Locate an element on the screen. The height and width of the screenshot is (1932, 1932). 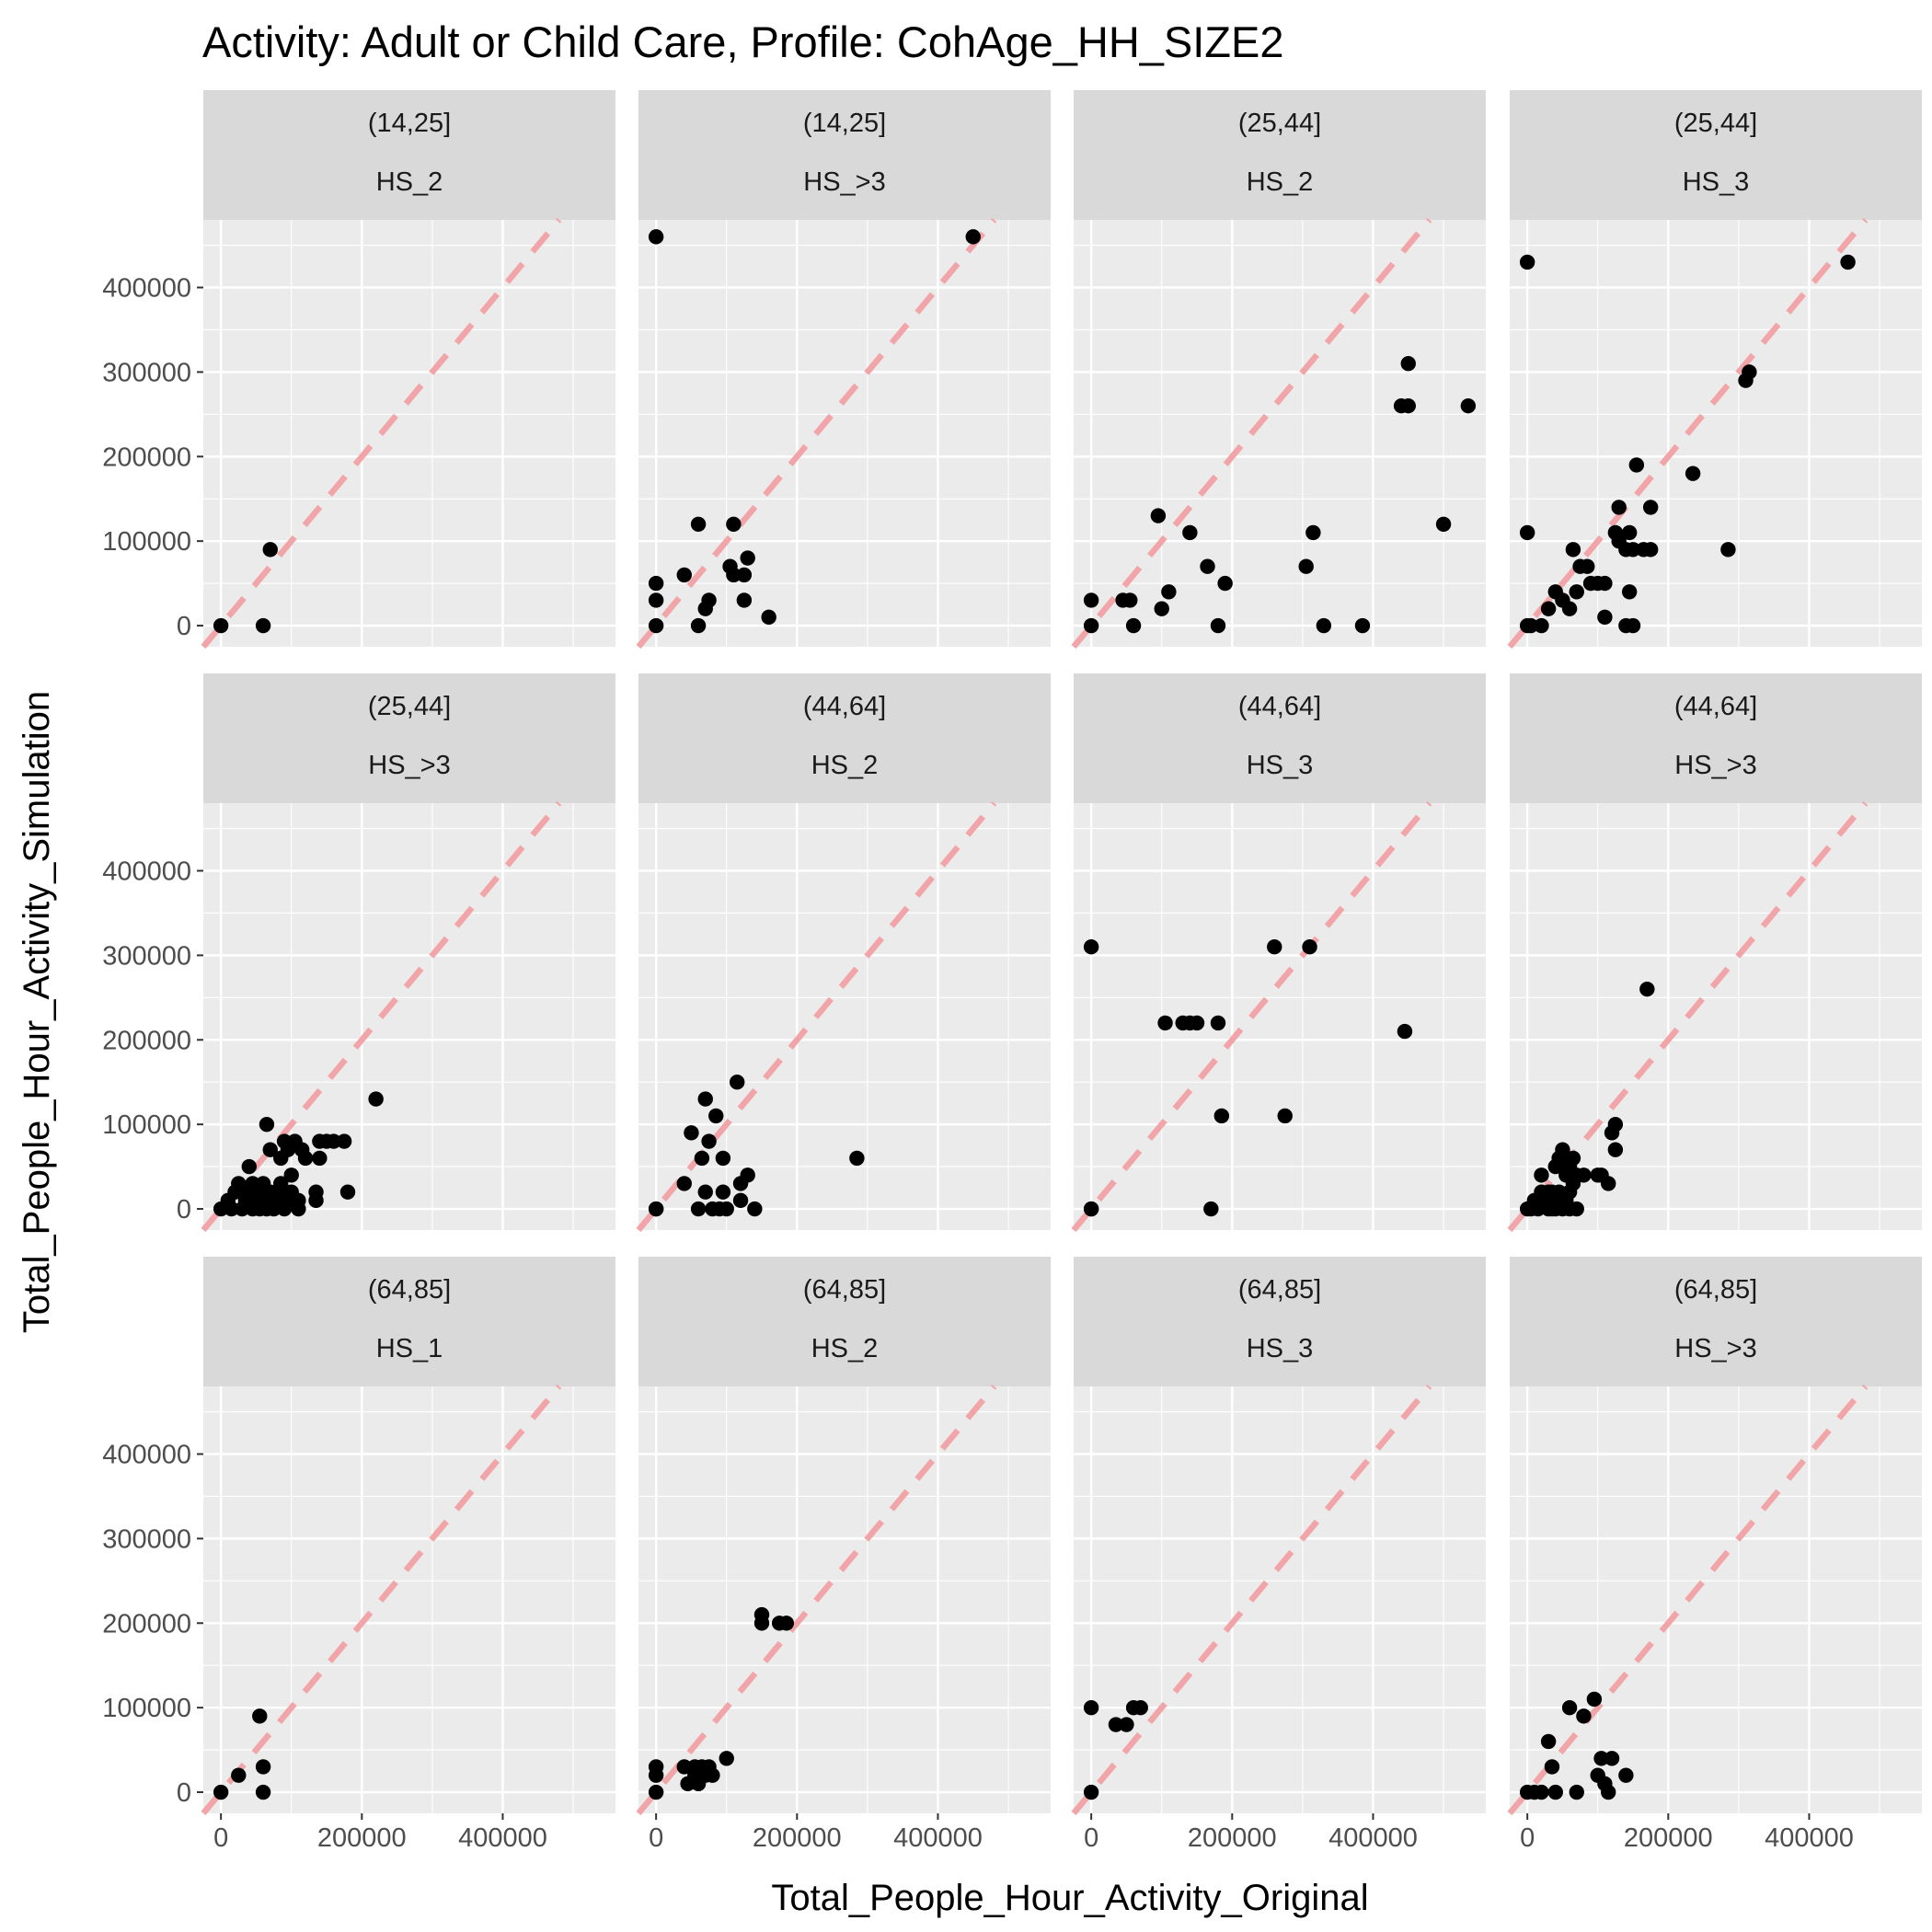
y-tick-label: 100000 is located at coordinates (146, 1708).